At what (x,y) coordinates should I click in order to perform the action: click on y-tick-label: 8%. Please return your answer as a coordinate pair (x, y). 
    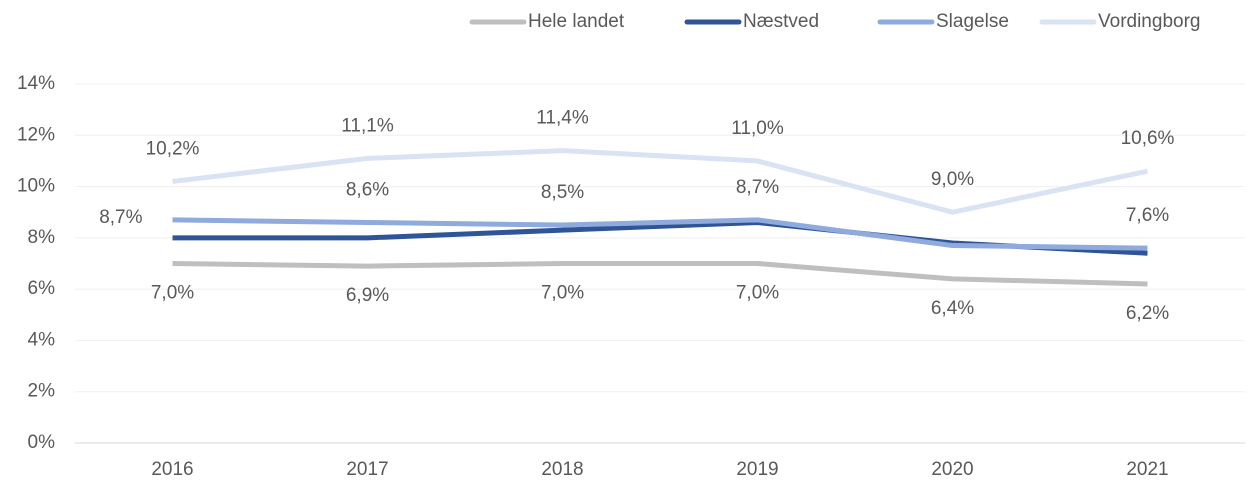
    Looking at the image, I should click on (42, 237).